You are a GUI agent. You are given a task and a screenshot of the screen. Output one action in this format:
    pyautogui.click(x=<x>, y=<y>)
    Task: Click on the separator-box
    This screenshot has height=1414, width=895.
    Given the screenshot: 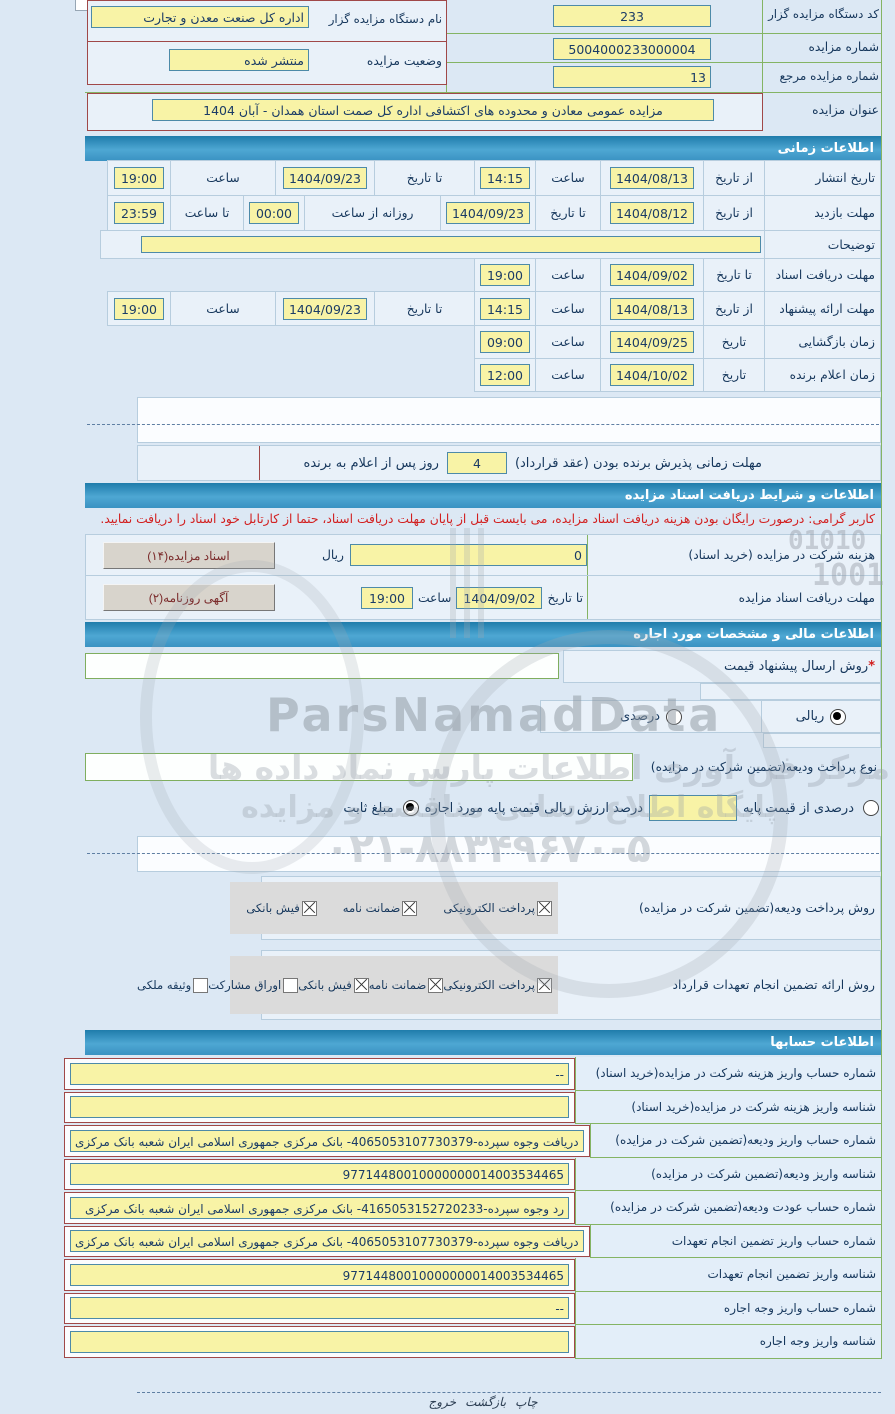 What is the action you would take?
    pyautogui.click(x=509, y=420)
    